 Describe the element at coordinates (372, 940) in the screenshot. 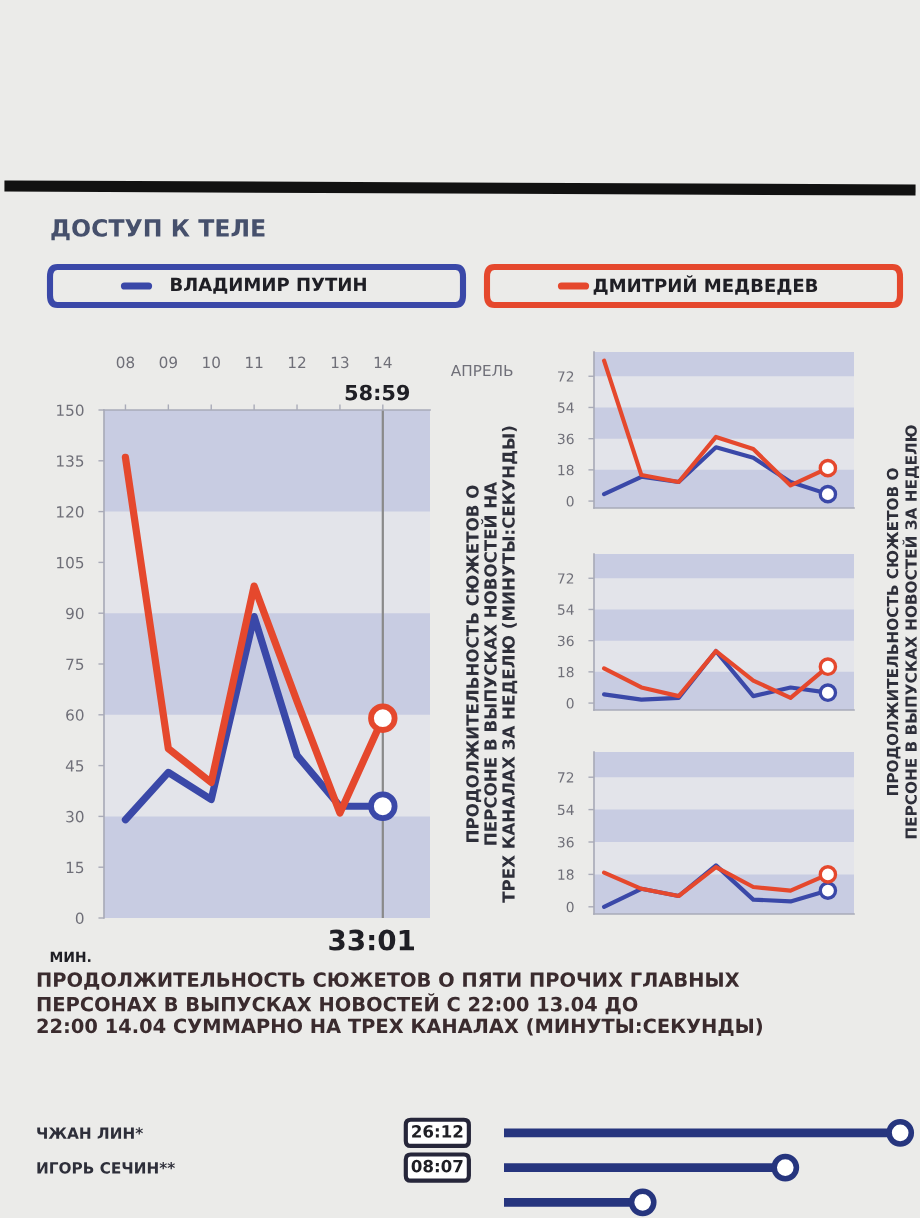

I see `text: 33:01` at that location.